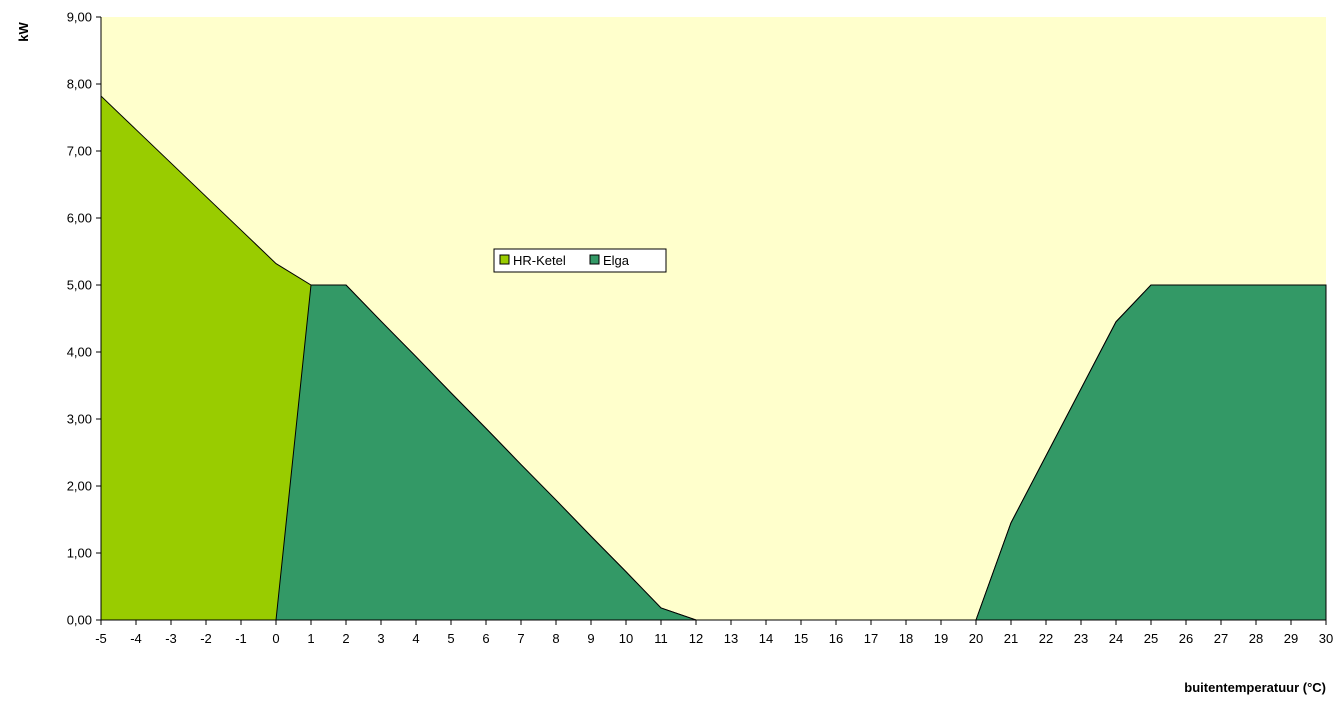 This screenshot has width=1340, height=702. Describe the element at coordinates (79, 285) in the screenshot. I see `y-tick-label: 5,00` at that location.